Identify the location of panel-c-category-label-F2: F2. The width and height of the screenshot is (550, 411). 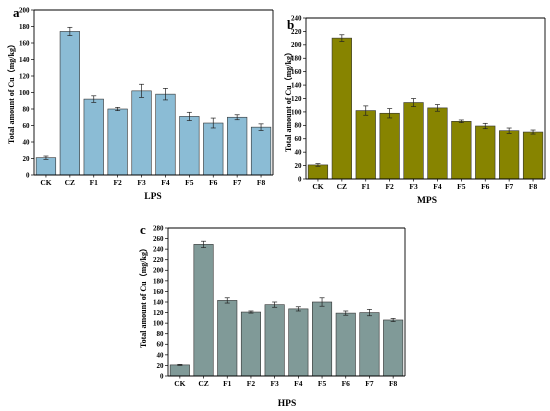
(251, 383).